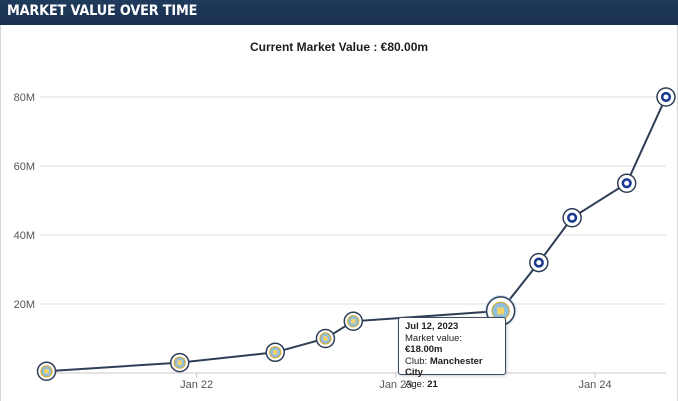 The image size is (678, 401). What do you see at coordinates (339, 12) in the screenshot?
I see `section-header: MARKET VALUE OVER TIME` at bounding box center [339, 12].